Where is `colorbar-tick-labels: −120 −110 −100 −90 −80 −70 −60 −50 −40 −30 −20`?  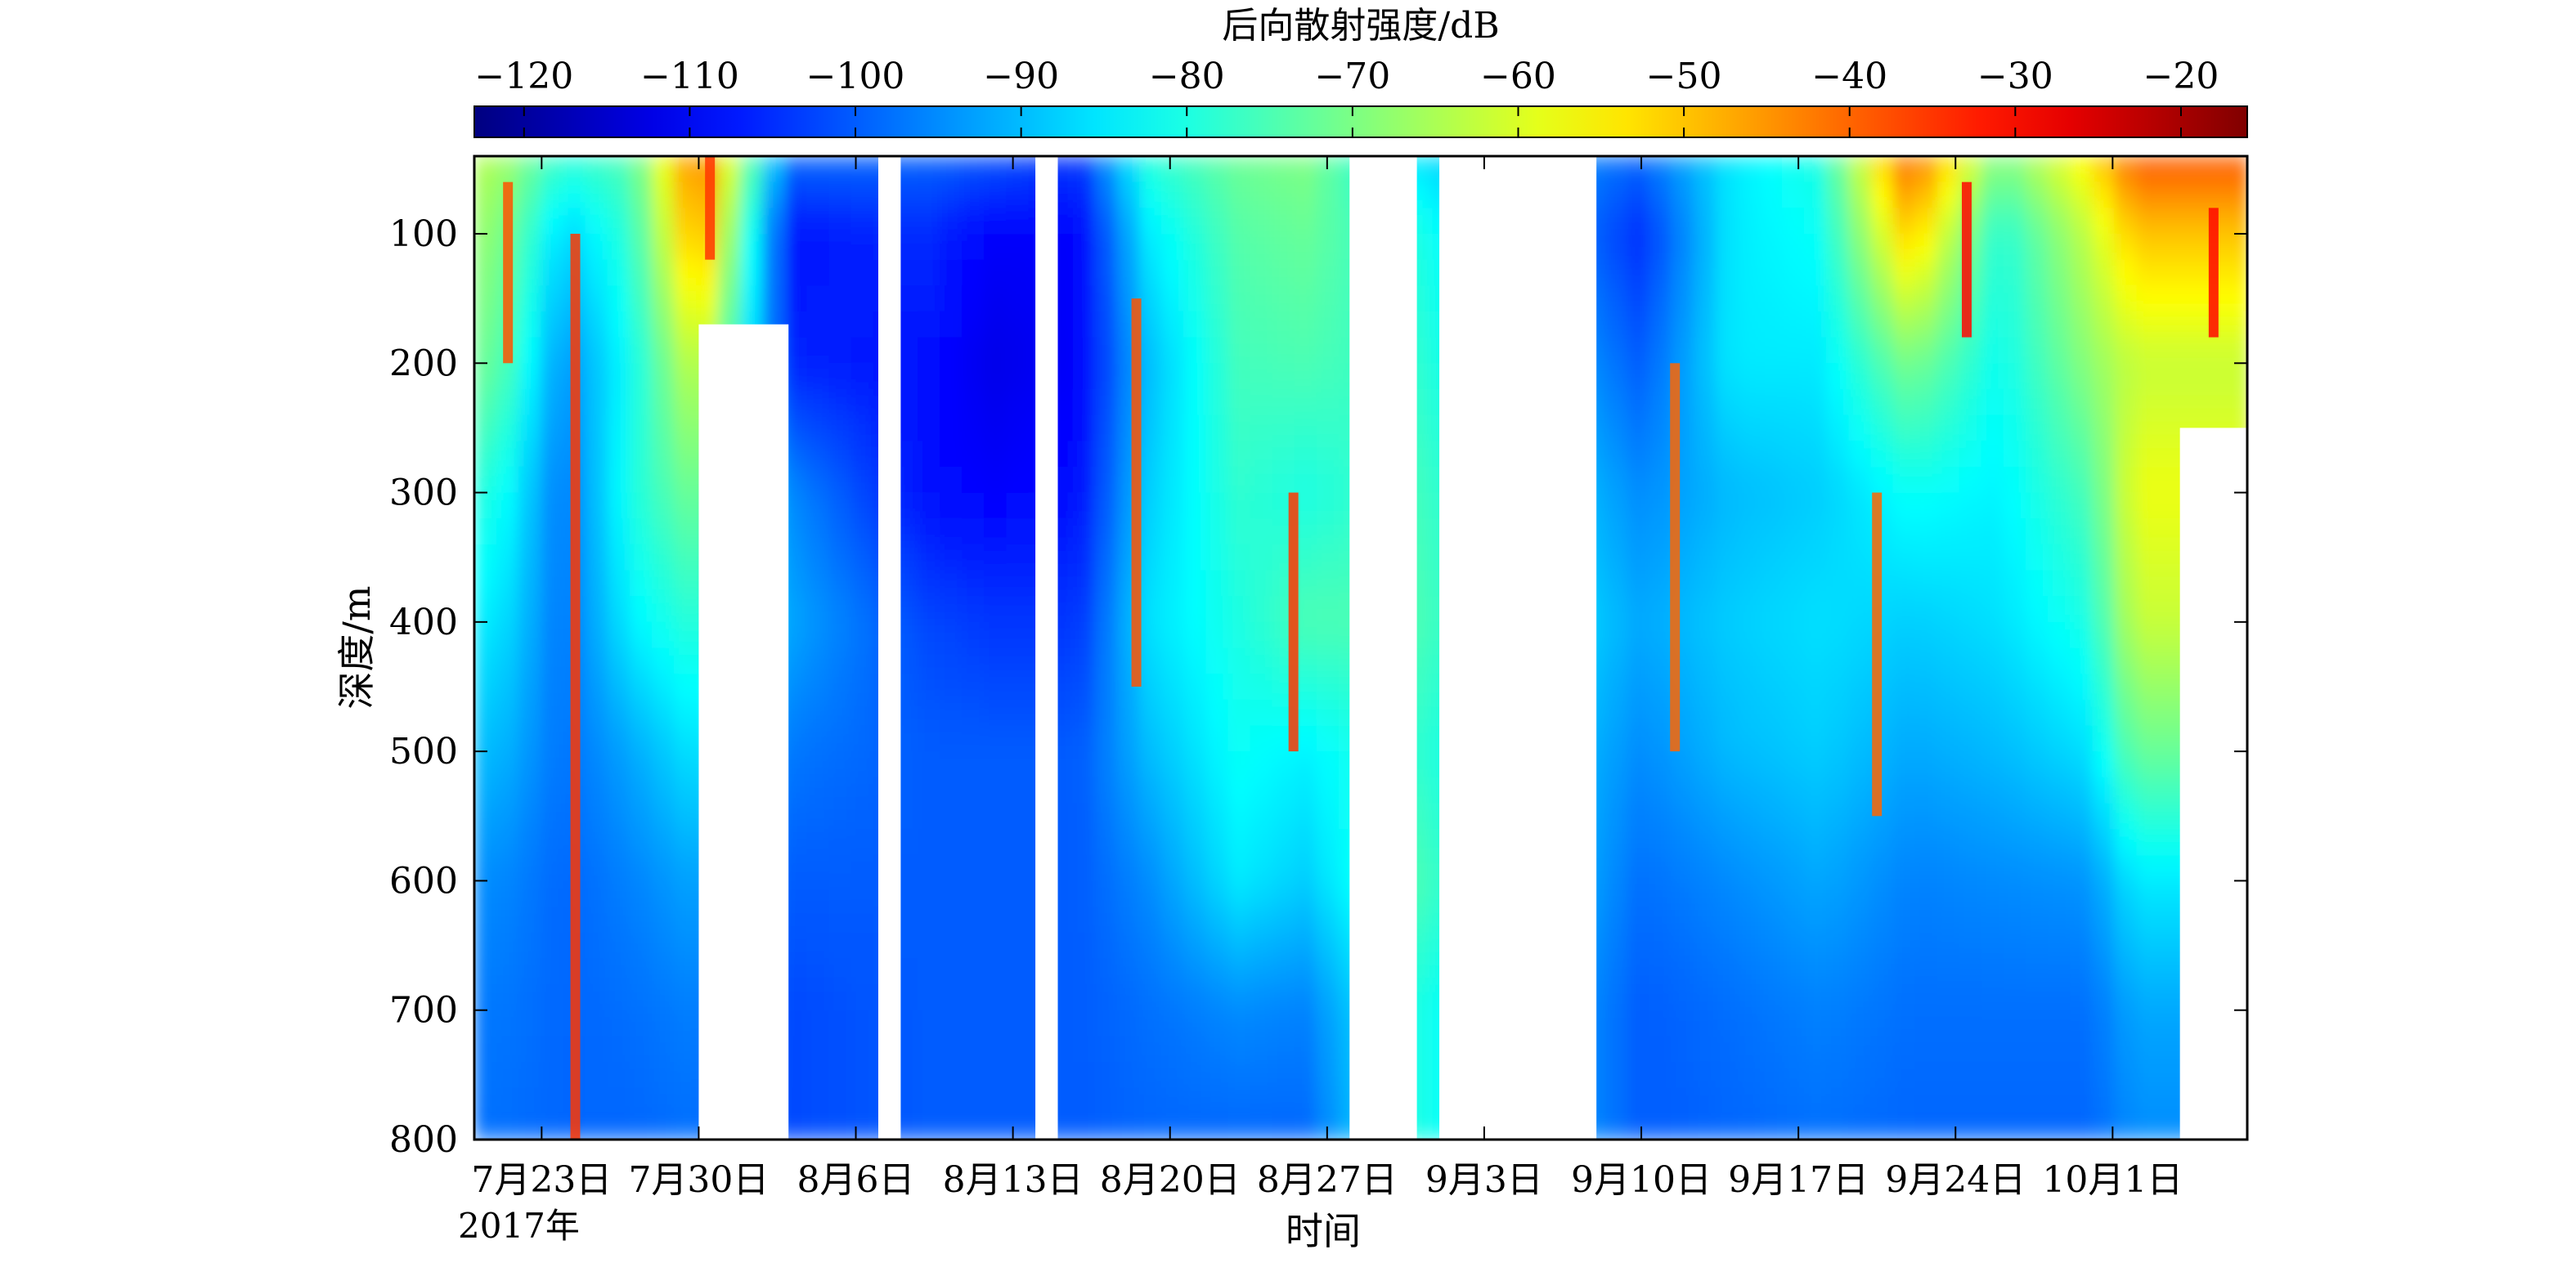
colorbar-tick-labels: −120 −110 −100 −90 −80 −70 −60 −50 −40 −30 −20 is located at coordinates (1346, 76).